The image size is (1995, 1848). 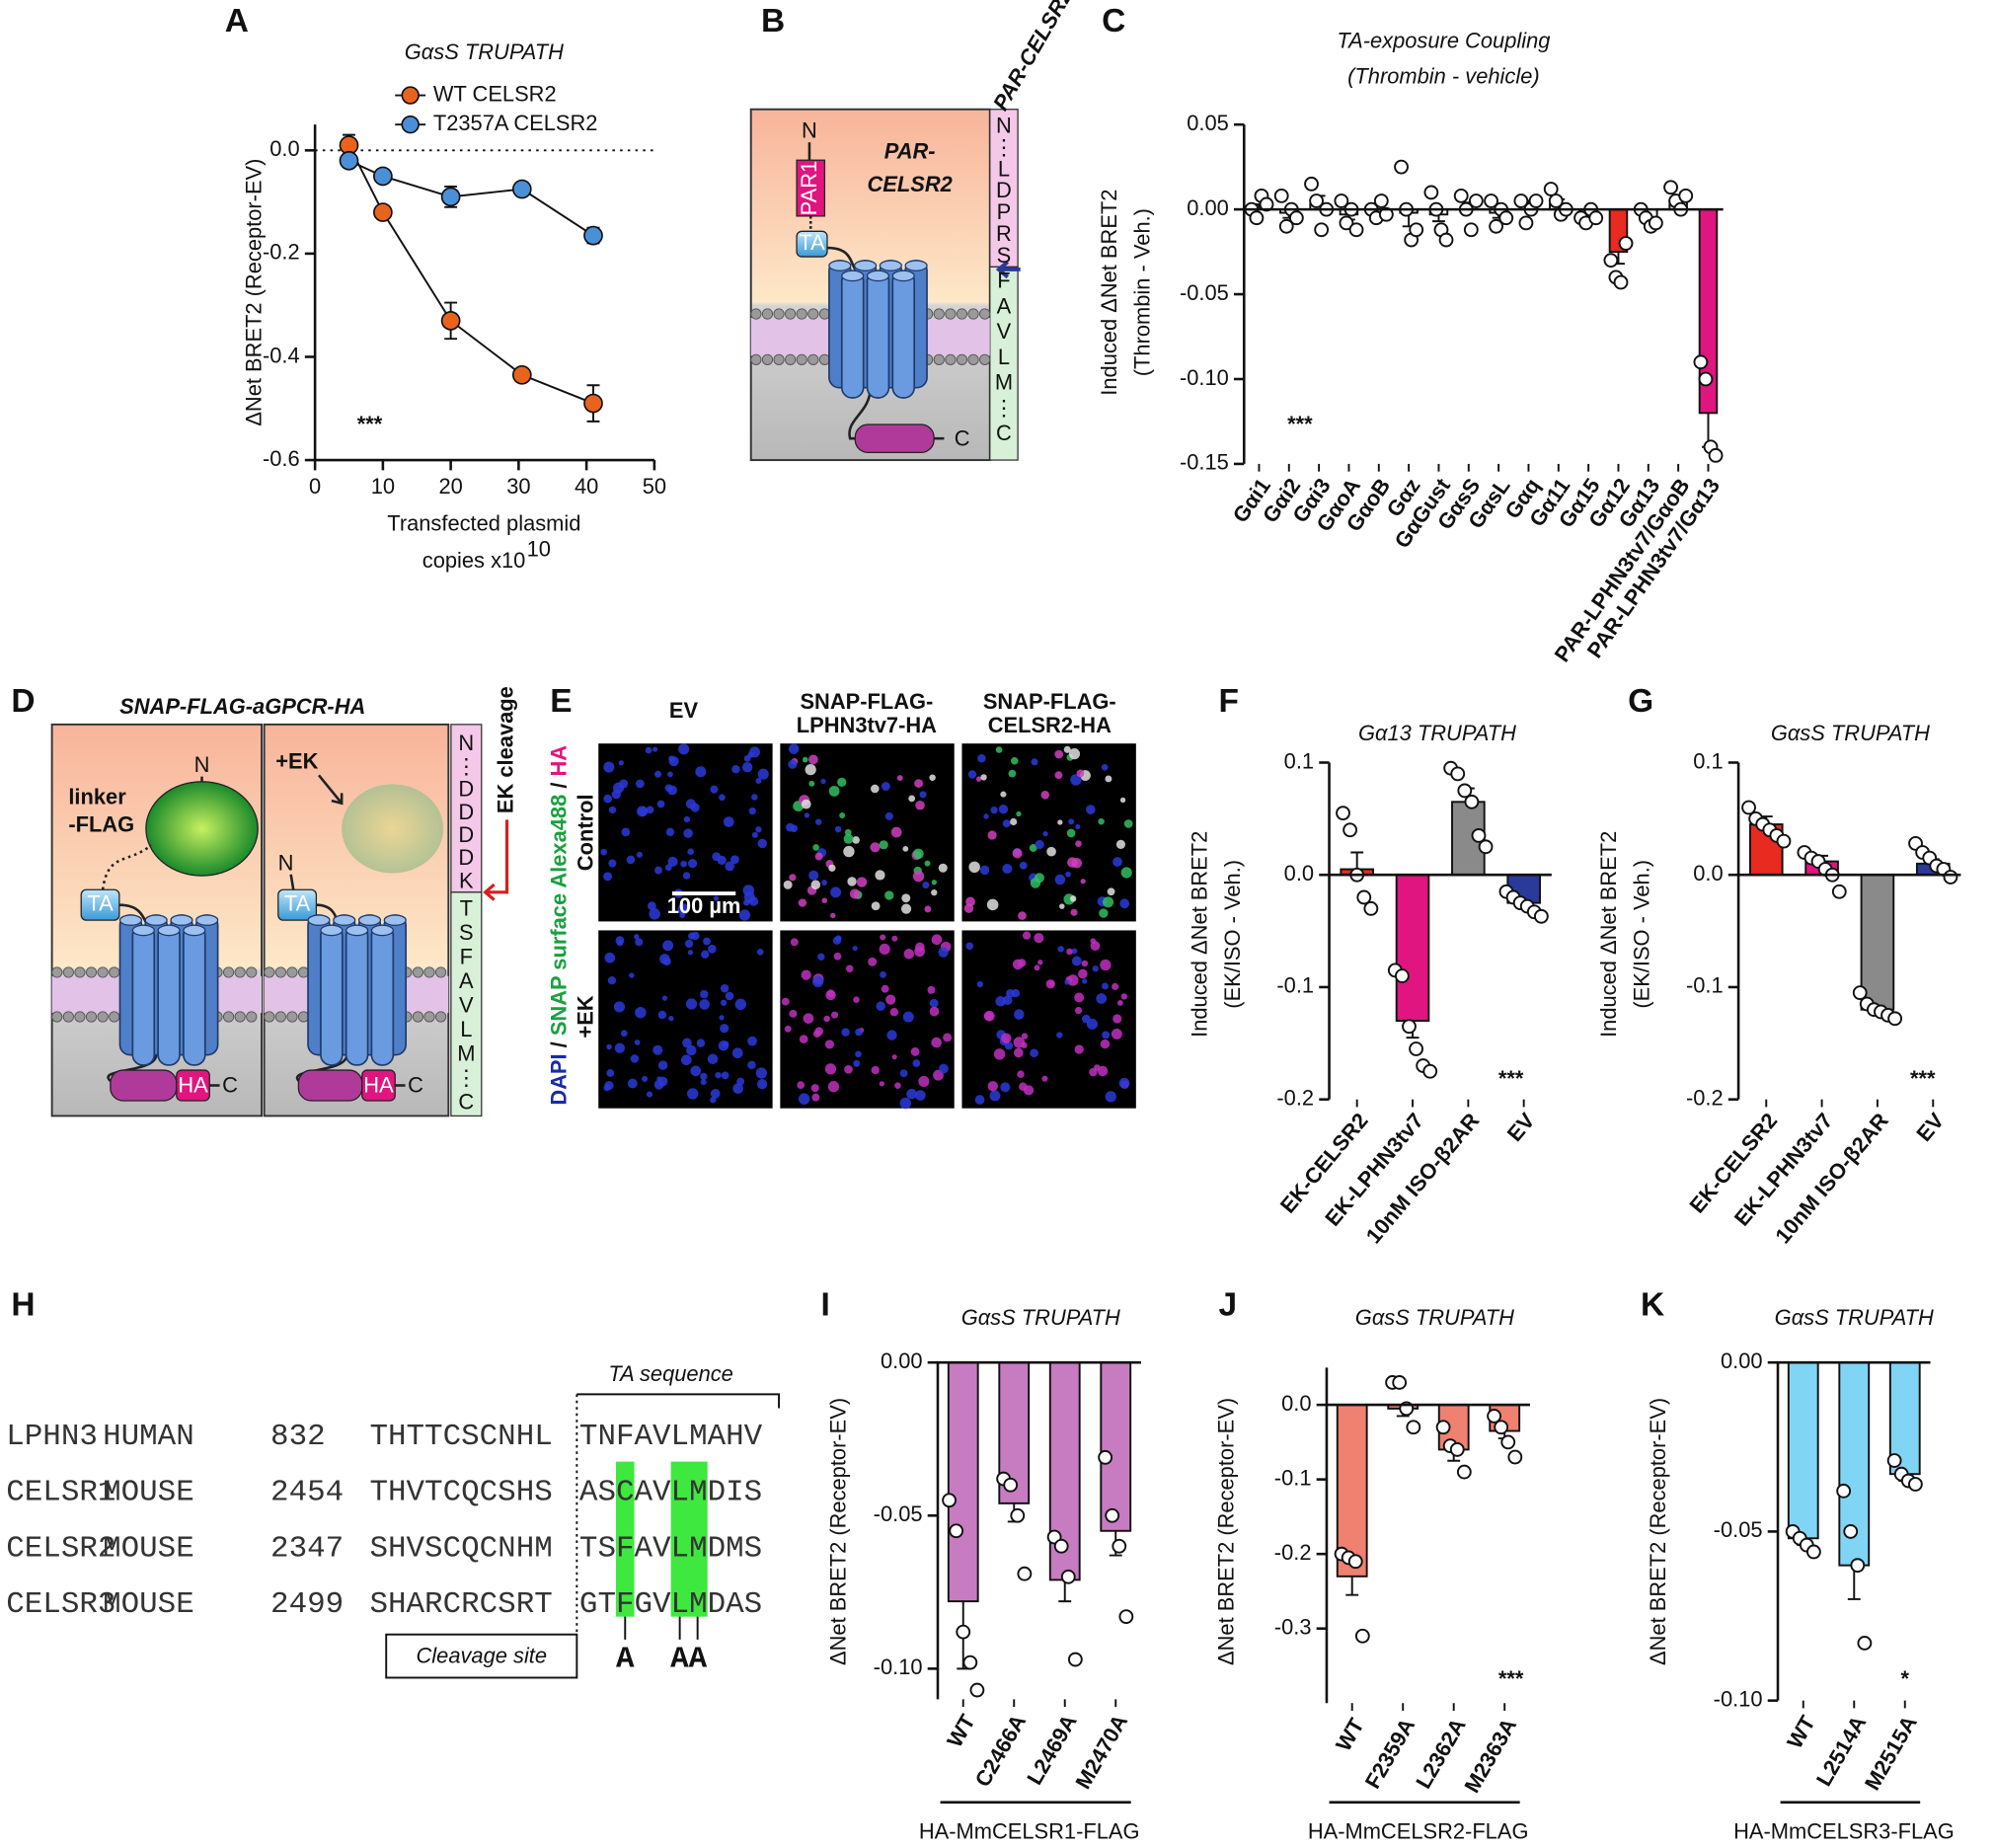 What do you see at coordinates (593, 235) in the screenshot?
I see `point` at bounding box center [593, 235].